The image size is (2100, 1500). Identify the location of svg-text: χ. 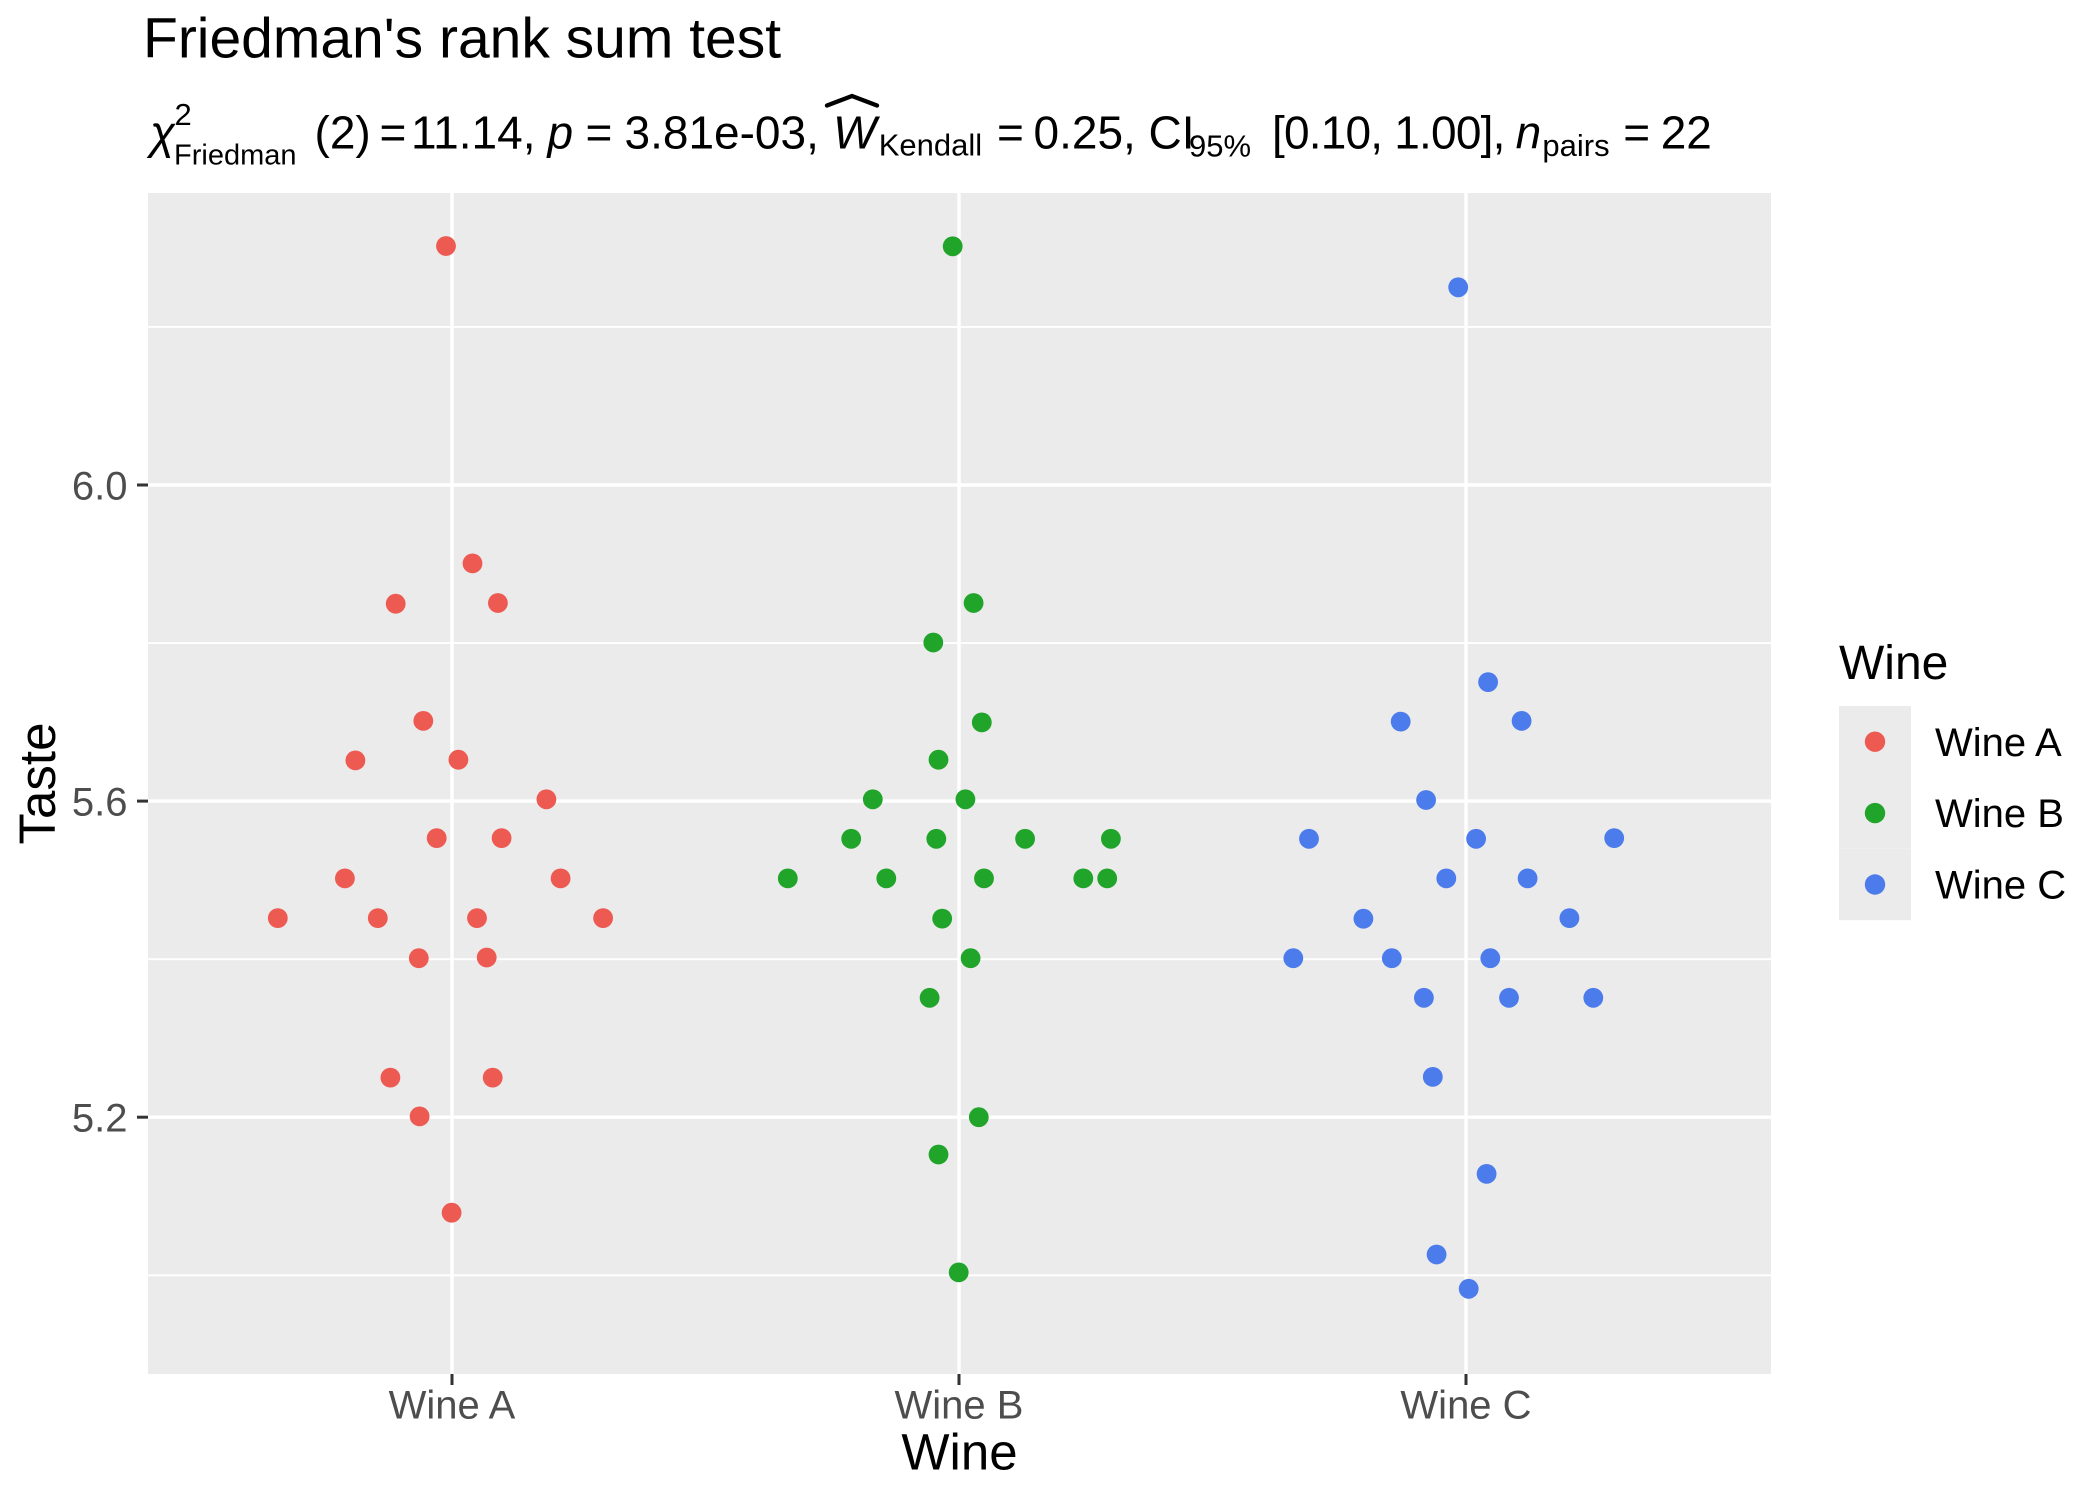
(161, 133).